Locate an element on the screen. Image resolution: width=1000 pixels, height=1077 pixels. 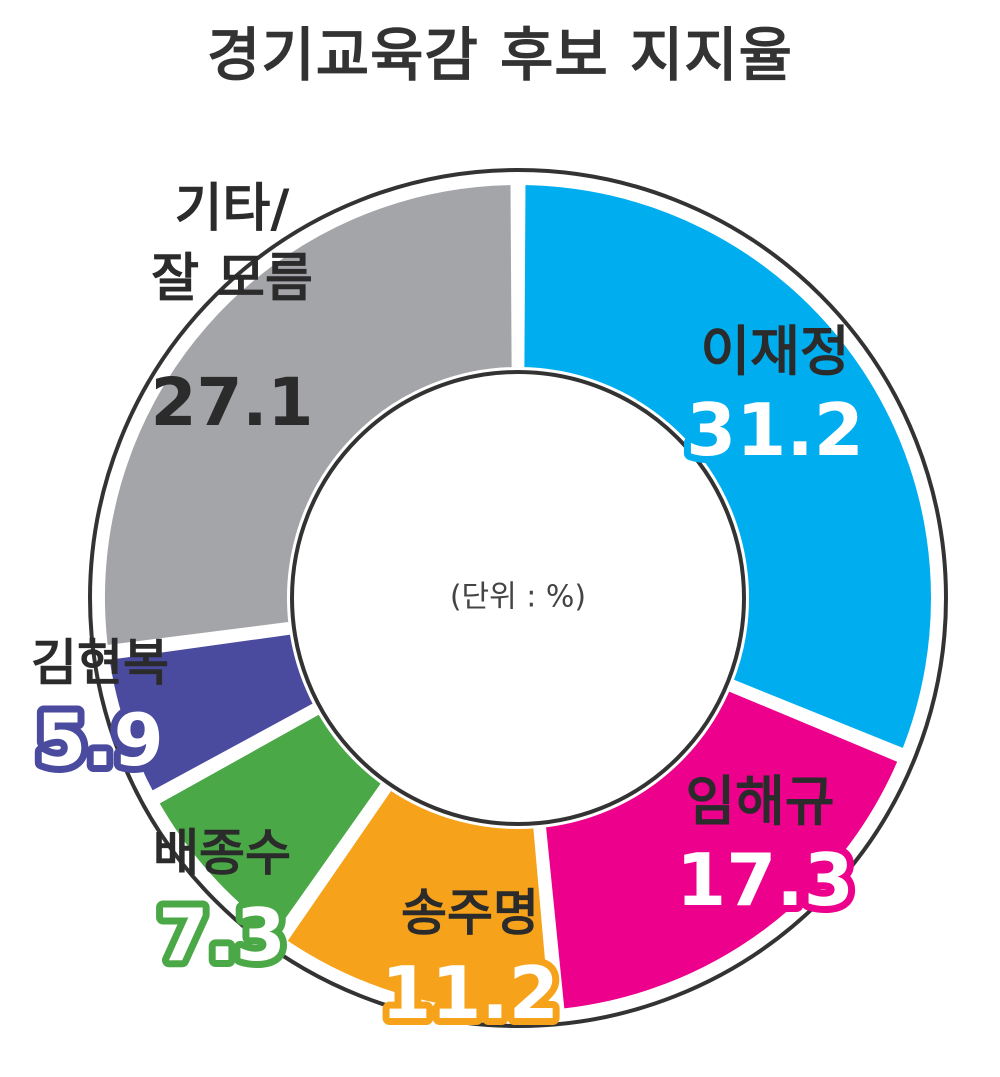
slice-name-label: 배종수 is located at coordinates (222, 853).